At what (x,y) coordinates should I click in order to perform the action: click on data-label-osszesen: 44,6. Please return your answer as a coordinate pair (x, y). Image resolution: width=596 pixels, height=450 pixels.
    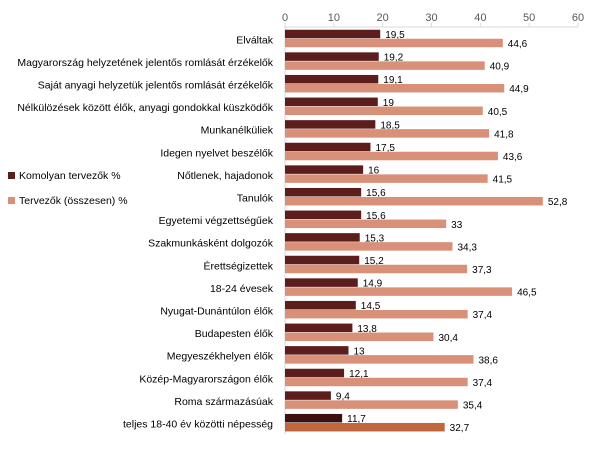
    Looking at the image, I should click on (518, 44).